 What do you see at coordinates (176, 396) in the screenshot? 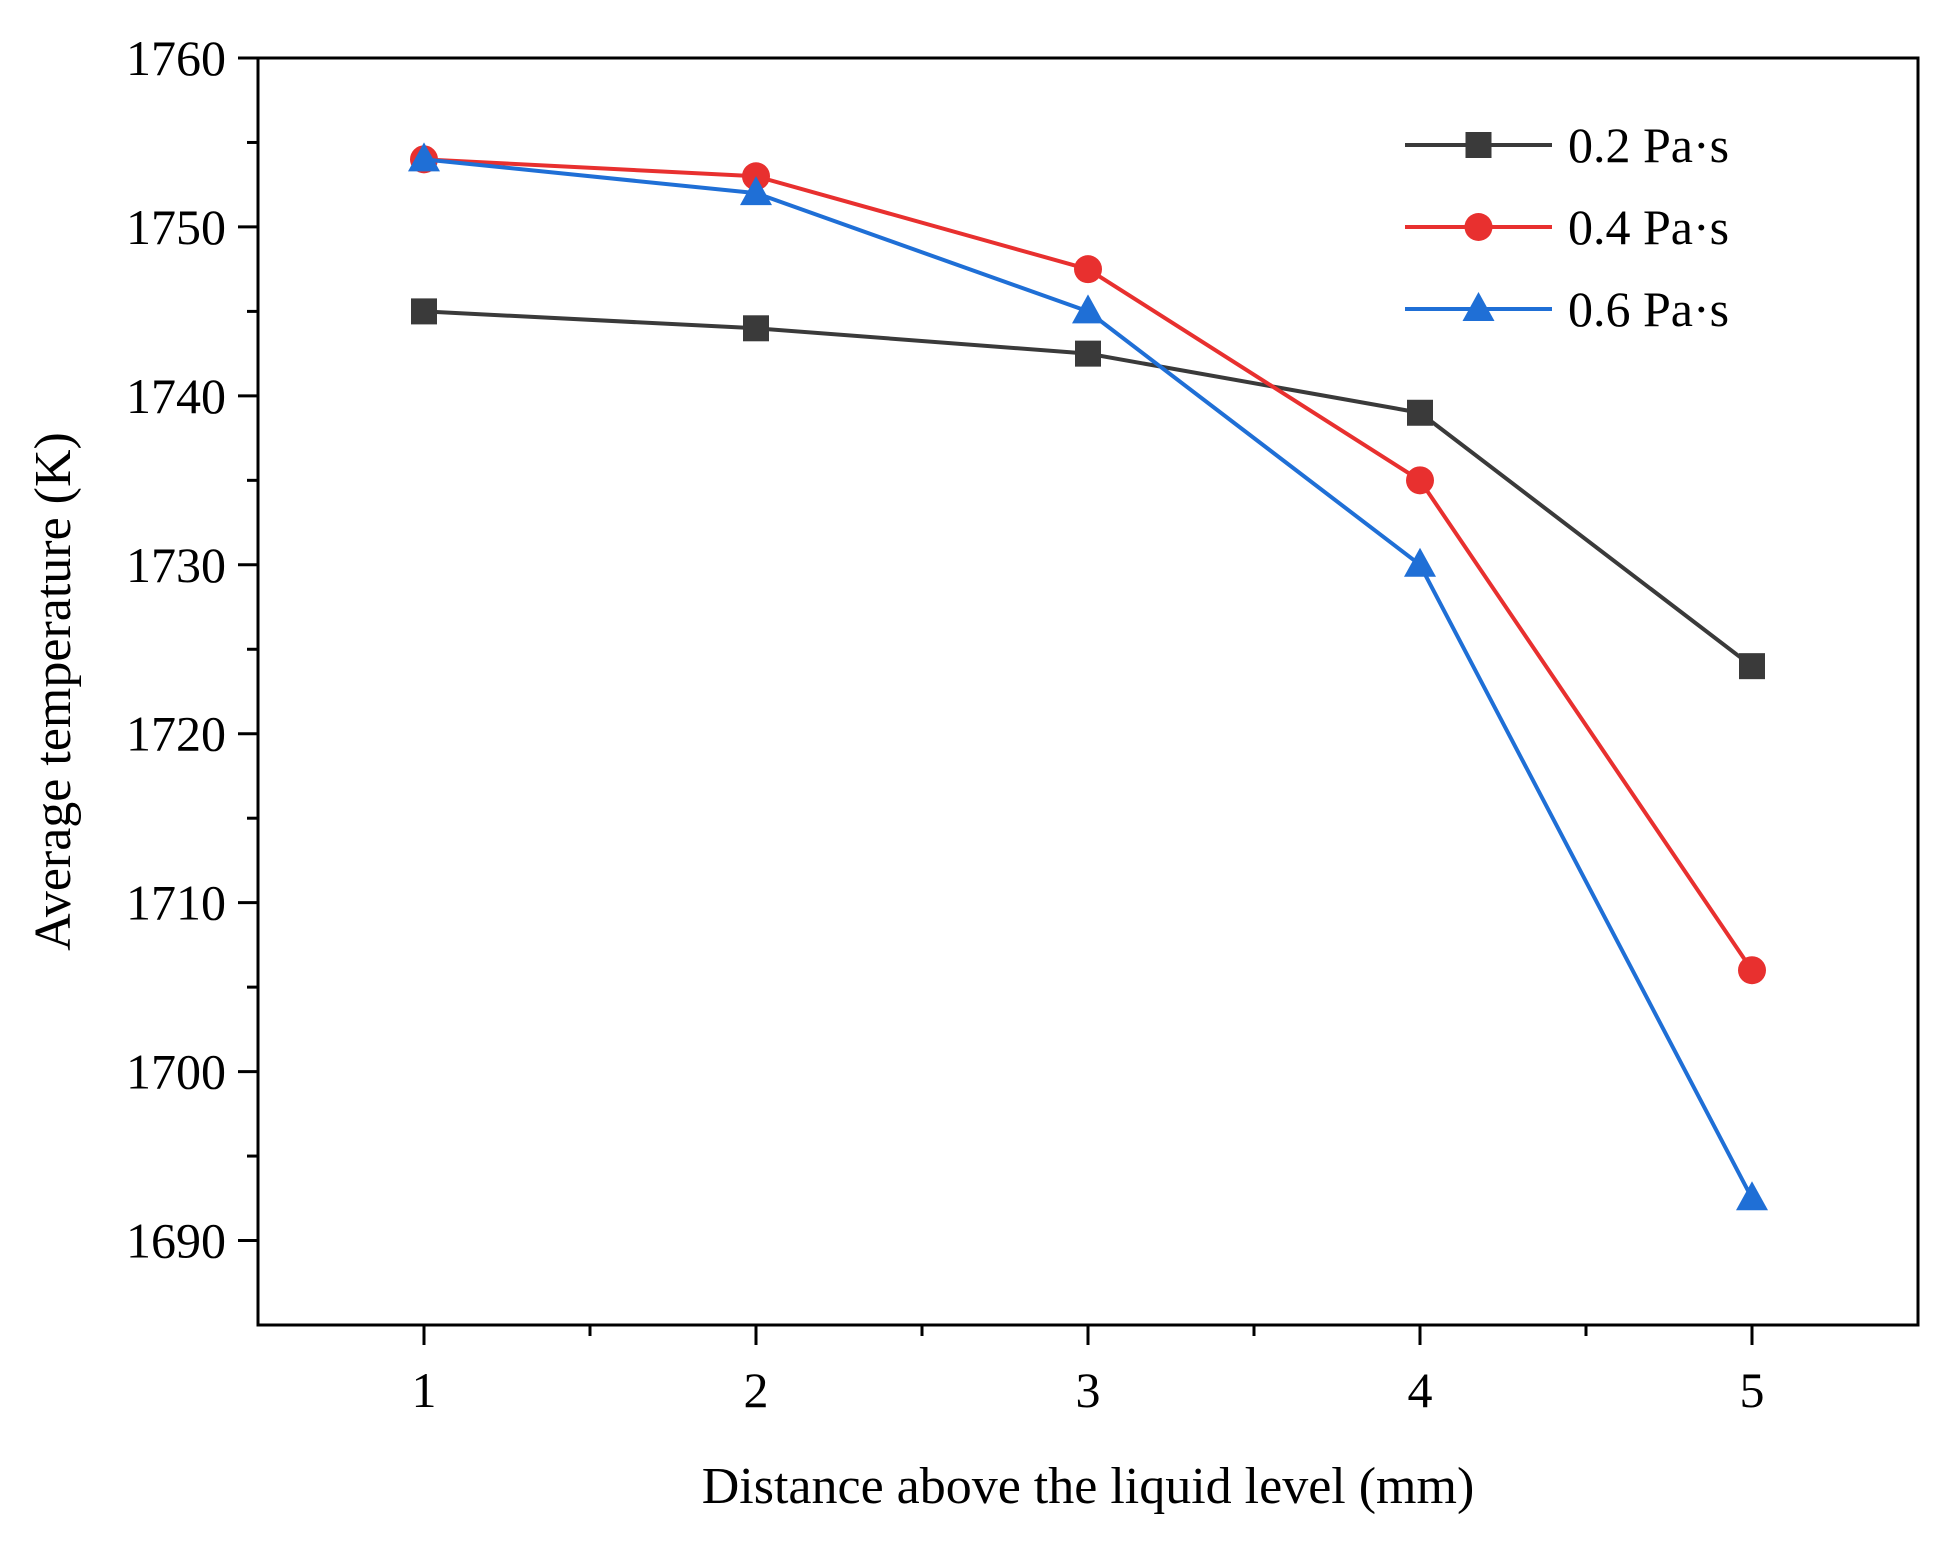
I see `y-tick-label: 1740` at bounding box center [176, 396].